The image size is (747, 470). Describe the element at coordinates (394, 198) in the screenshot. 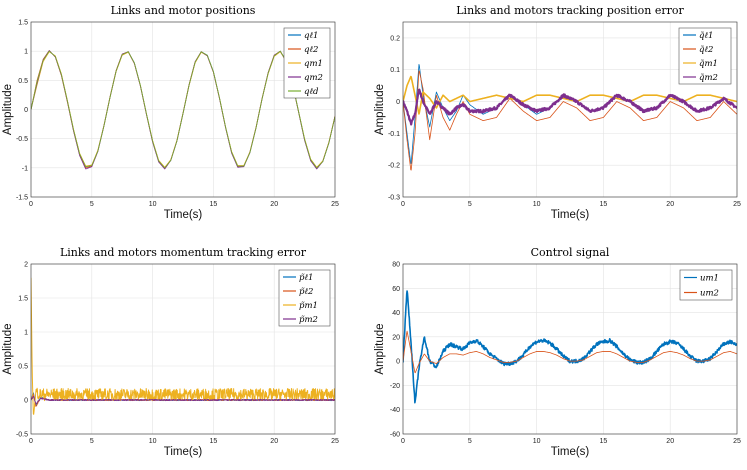

I see `y-tick-label: -0.3` at that location.